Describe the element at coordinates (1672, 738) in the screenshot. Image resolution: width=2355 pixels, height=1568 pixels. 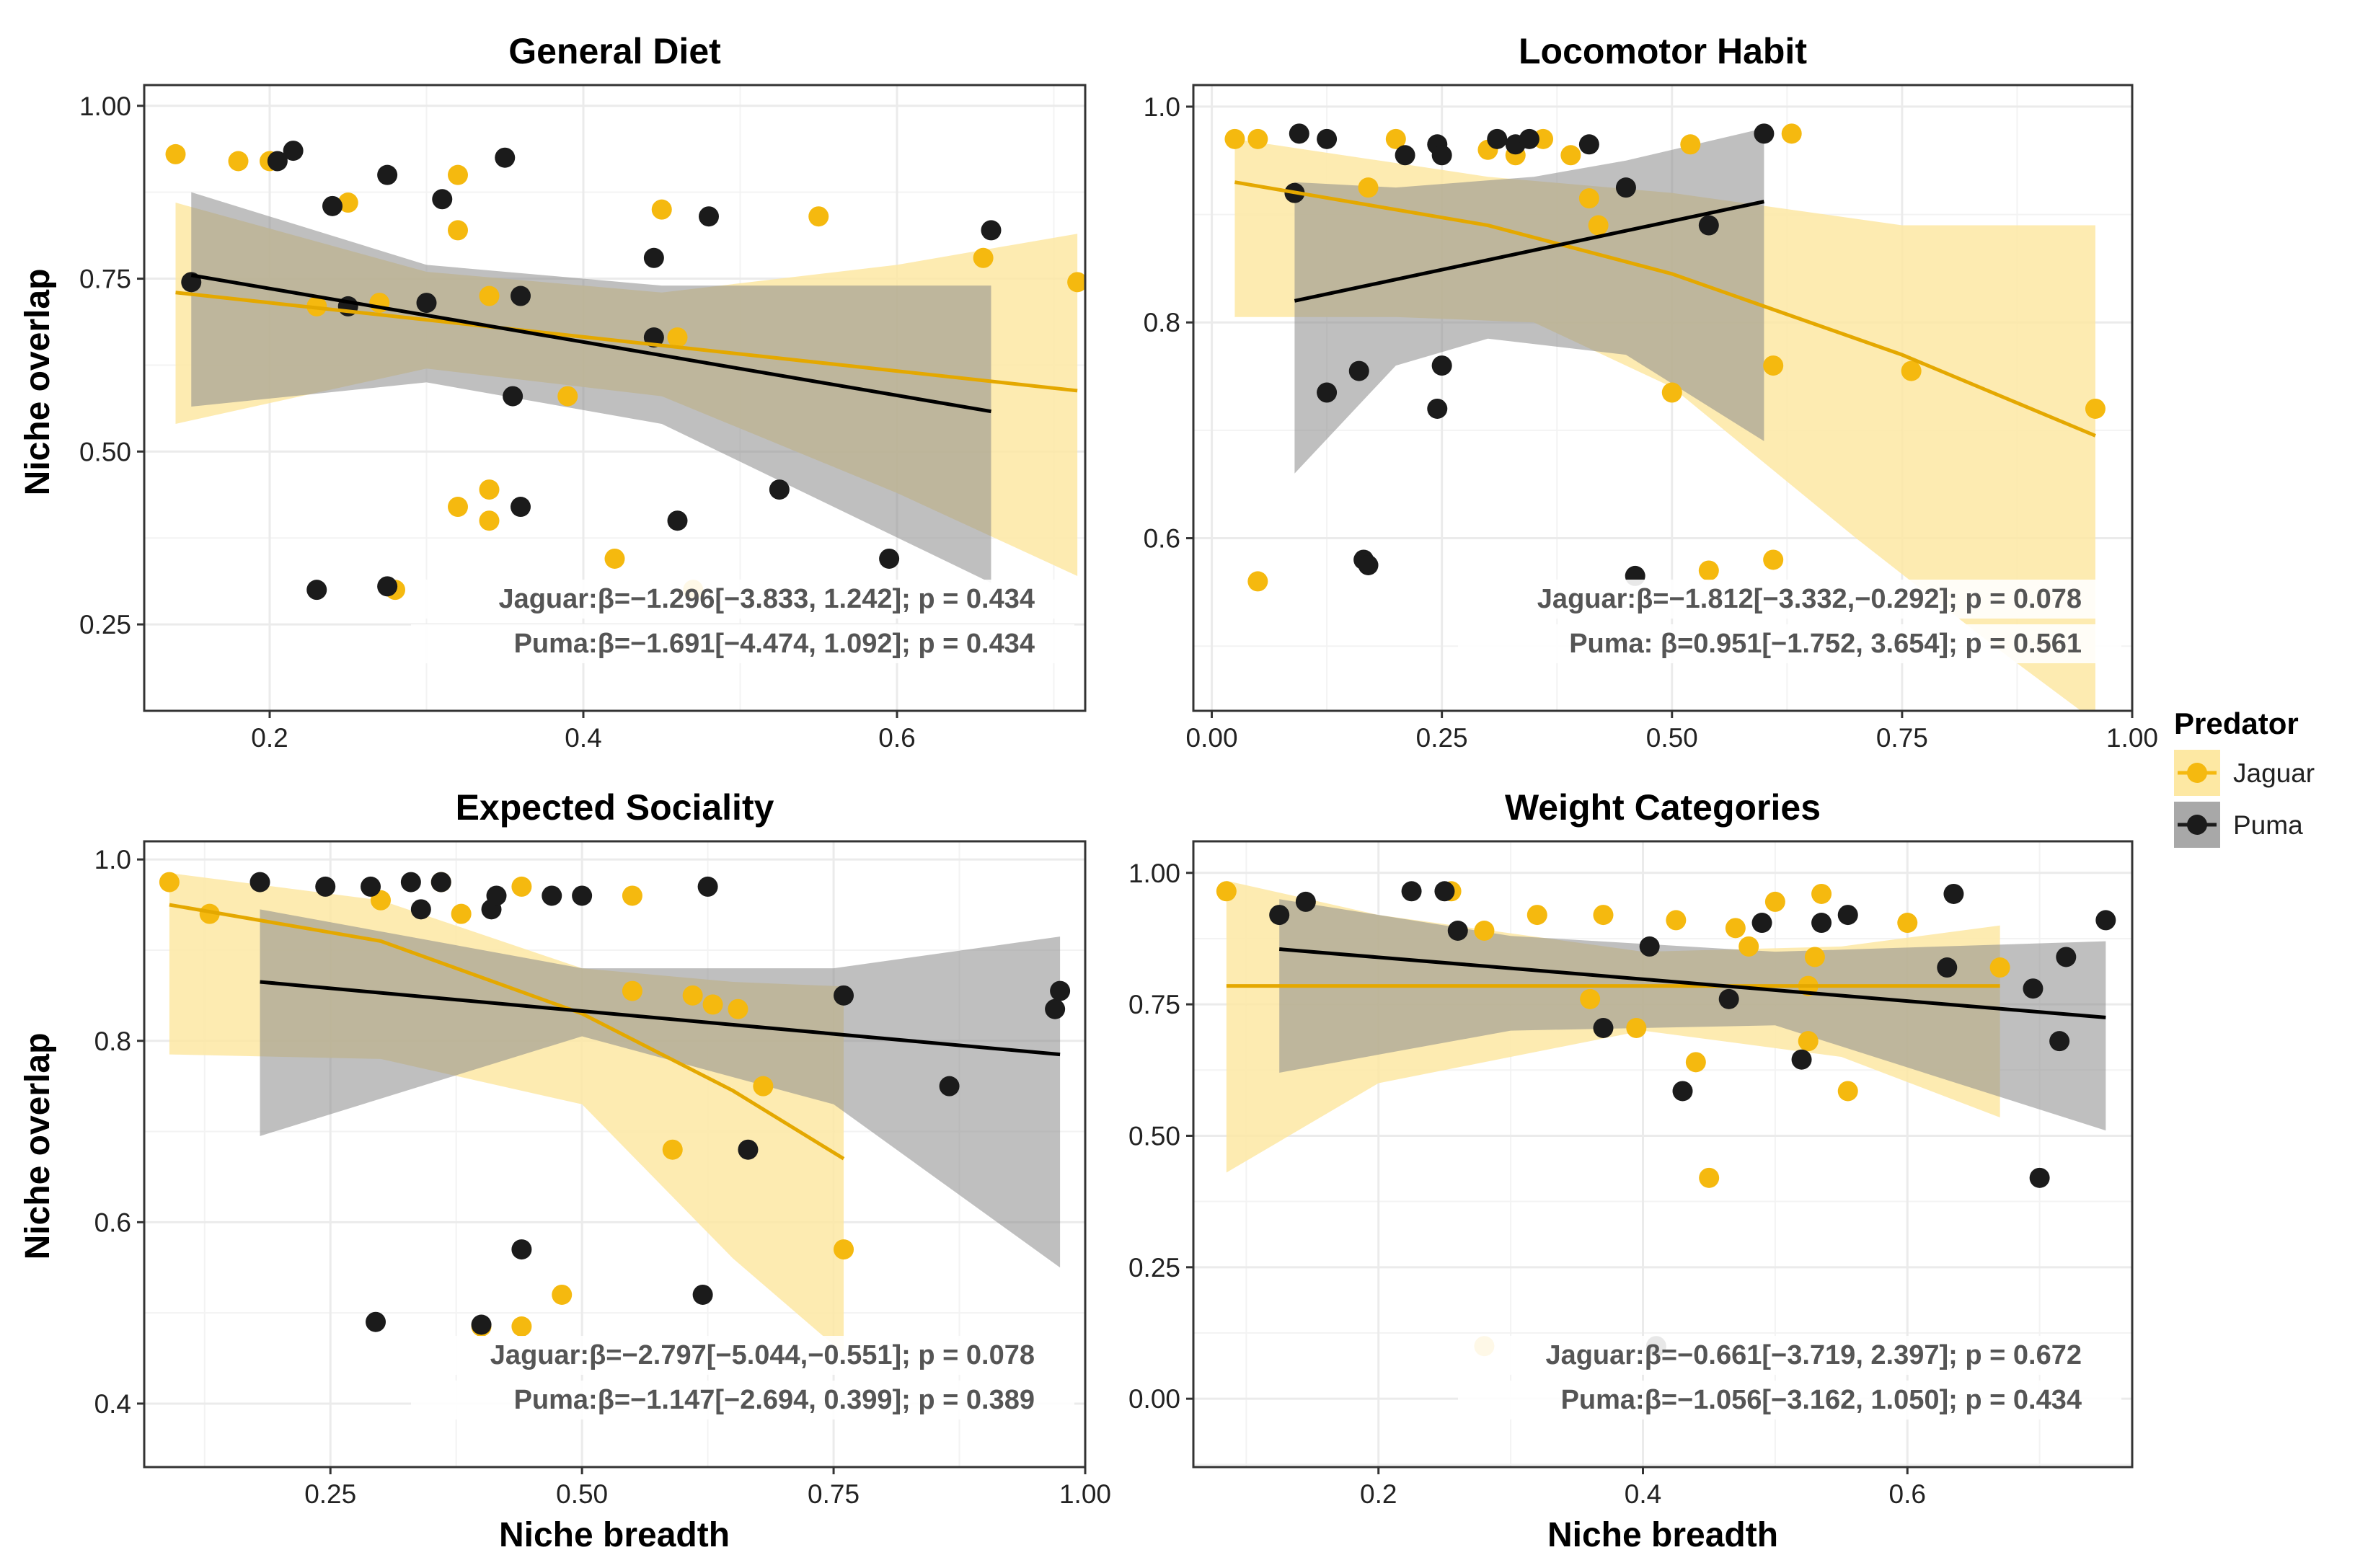
I see `x-tick-label: 0.50` at that location.